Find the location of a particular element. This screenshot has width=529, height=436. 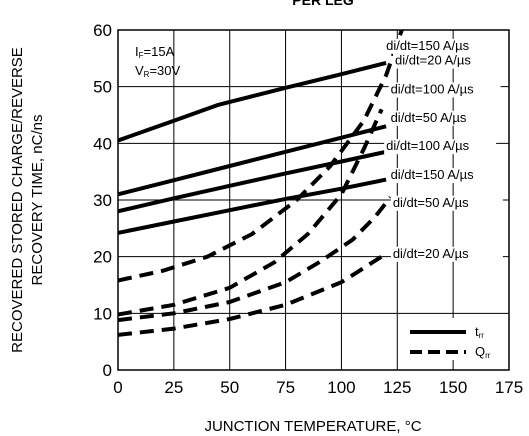

y-tick-label: 20 is located at coordinates (102, 257).